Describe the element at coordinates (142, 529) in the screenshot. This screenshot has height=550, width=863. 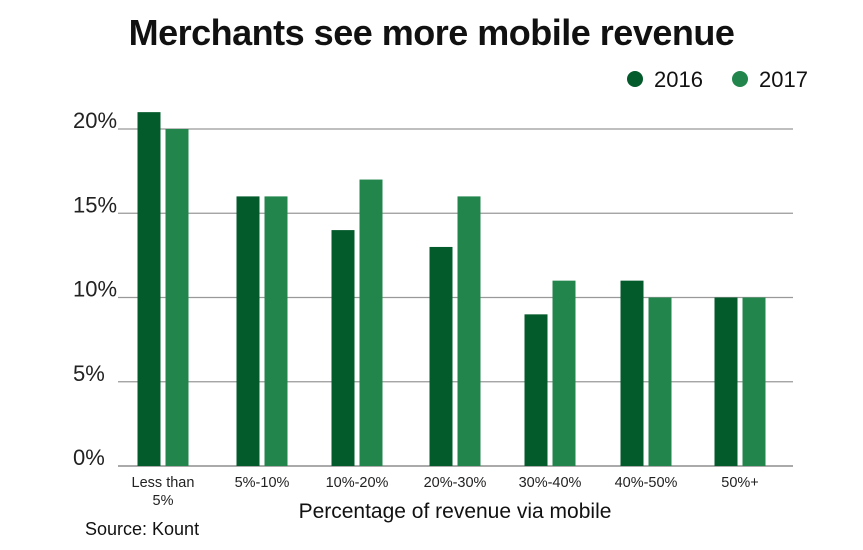
I see `source-note: Source: Kount` at that location.